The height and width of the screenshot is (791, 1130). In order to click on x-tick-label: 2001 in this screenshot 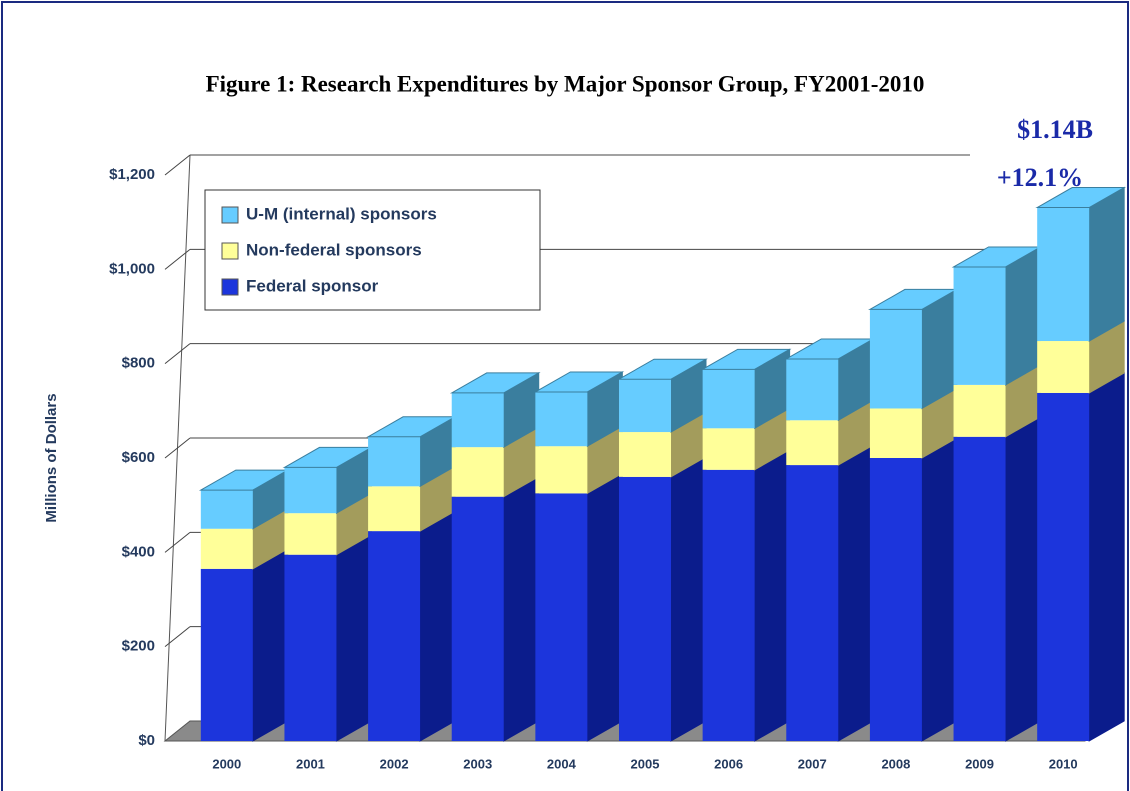, I will do `click(310, 763)`.